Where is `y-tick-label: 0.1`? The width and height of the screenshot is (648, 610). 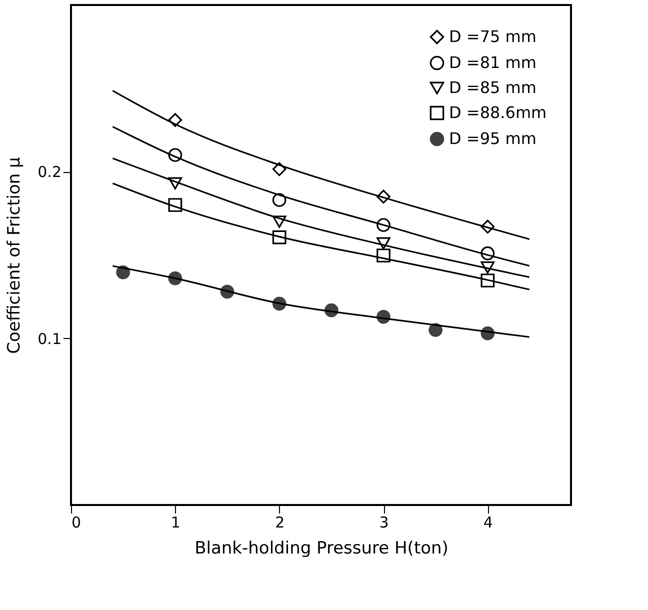 y-tick-label: 0.1 is located at coordinates (50, 339).